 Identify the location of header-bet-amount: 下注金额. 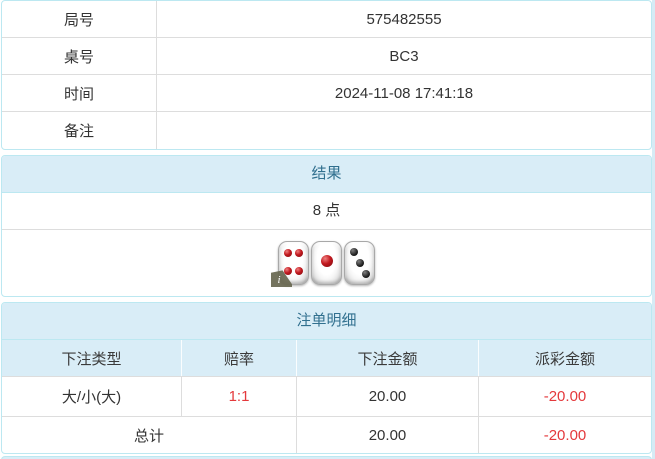
(388, 358).